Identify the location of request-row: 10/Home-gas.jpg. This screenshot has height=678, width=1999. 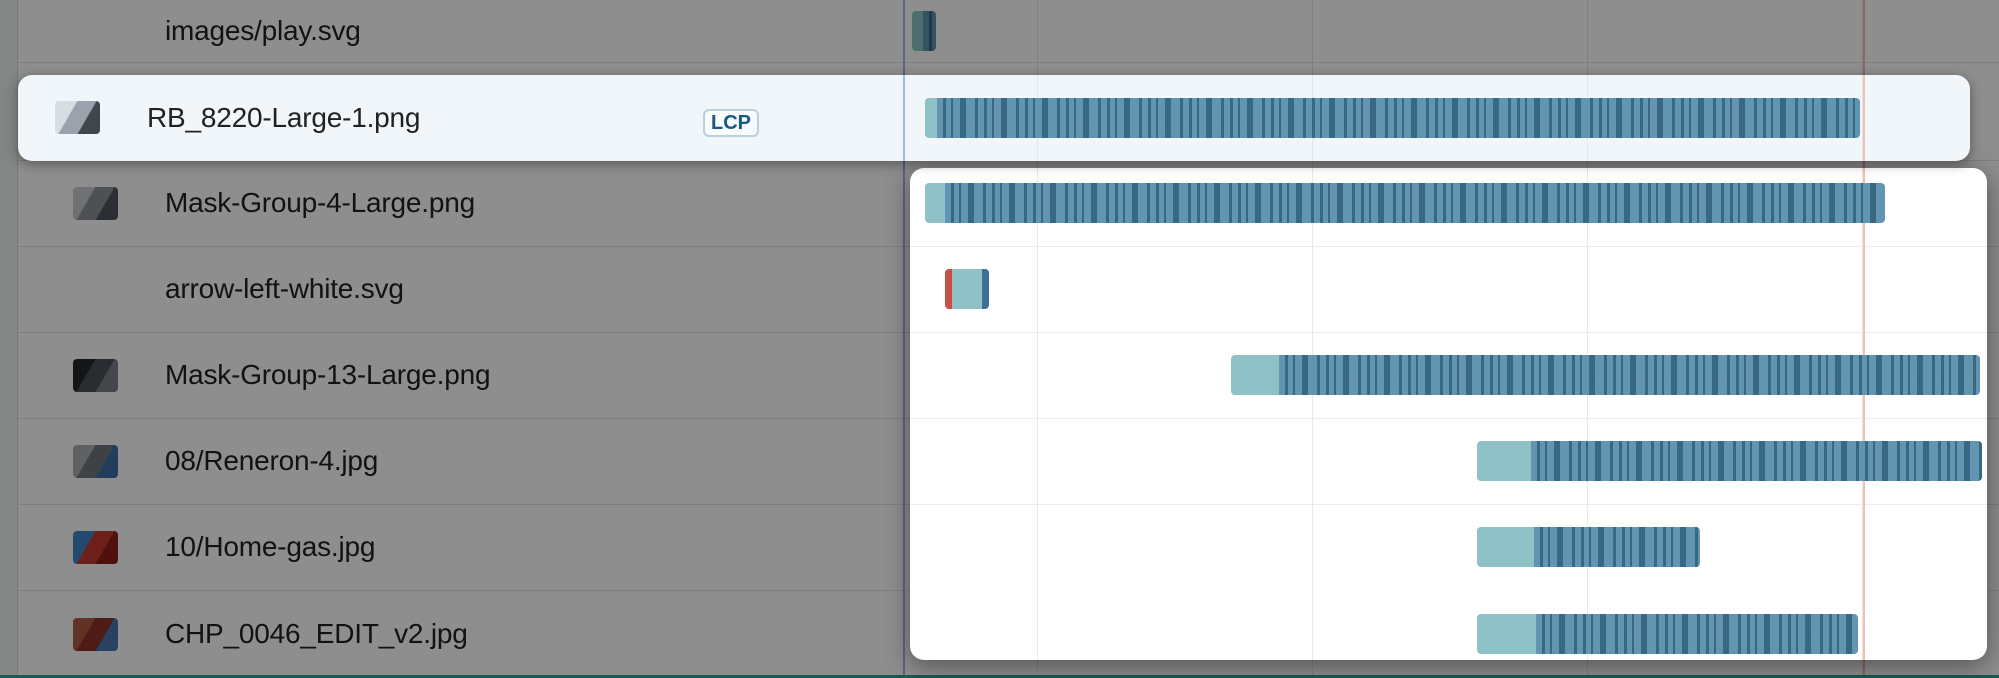
(1008, 547).